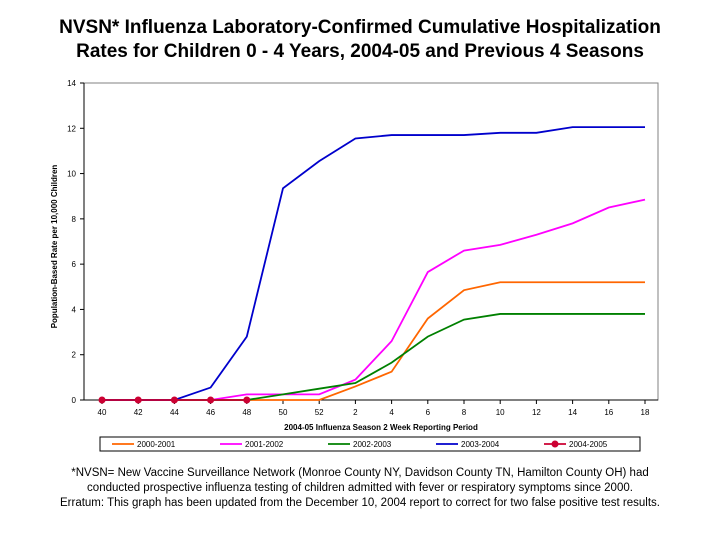 Image resolution: width=720 pixels, height=540 pixels. Describe the element at coordinates (74, 219) in the screenshot. I see `y-tick-label: 8` at that location.